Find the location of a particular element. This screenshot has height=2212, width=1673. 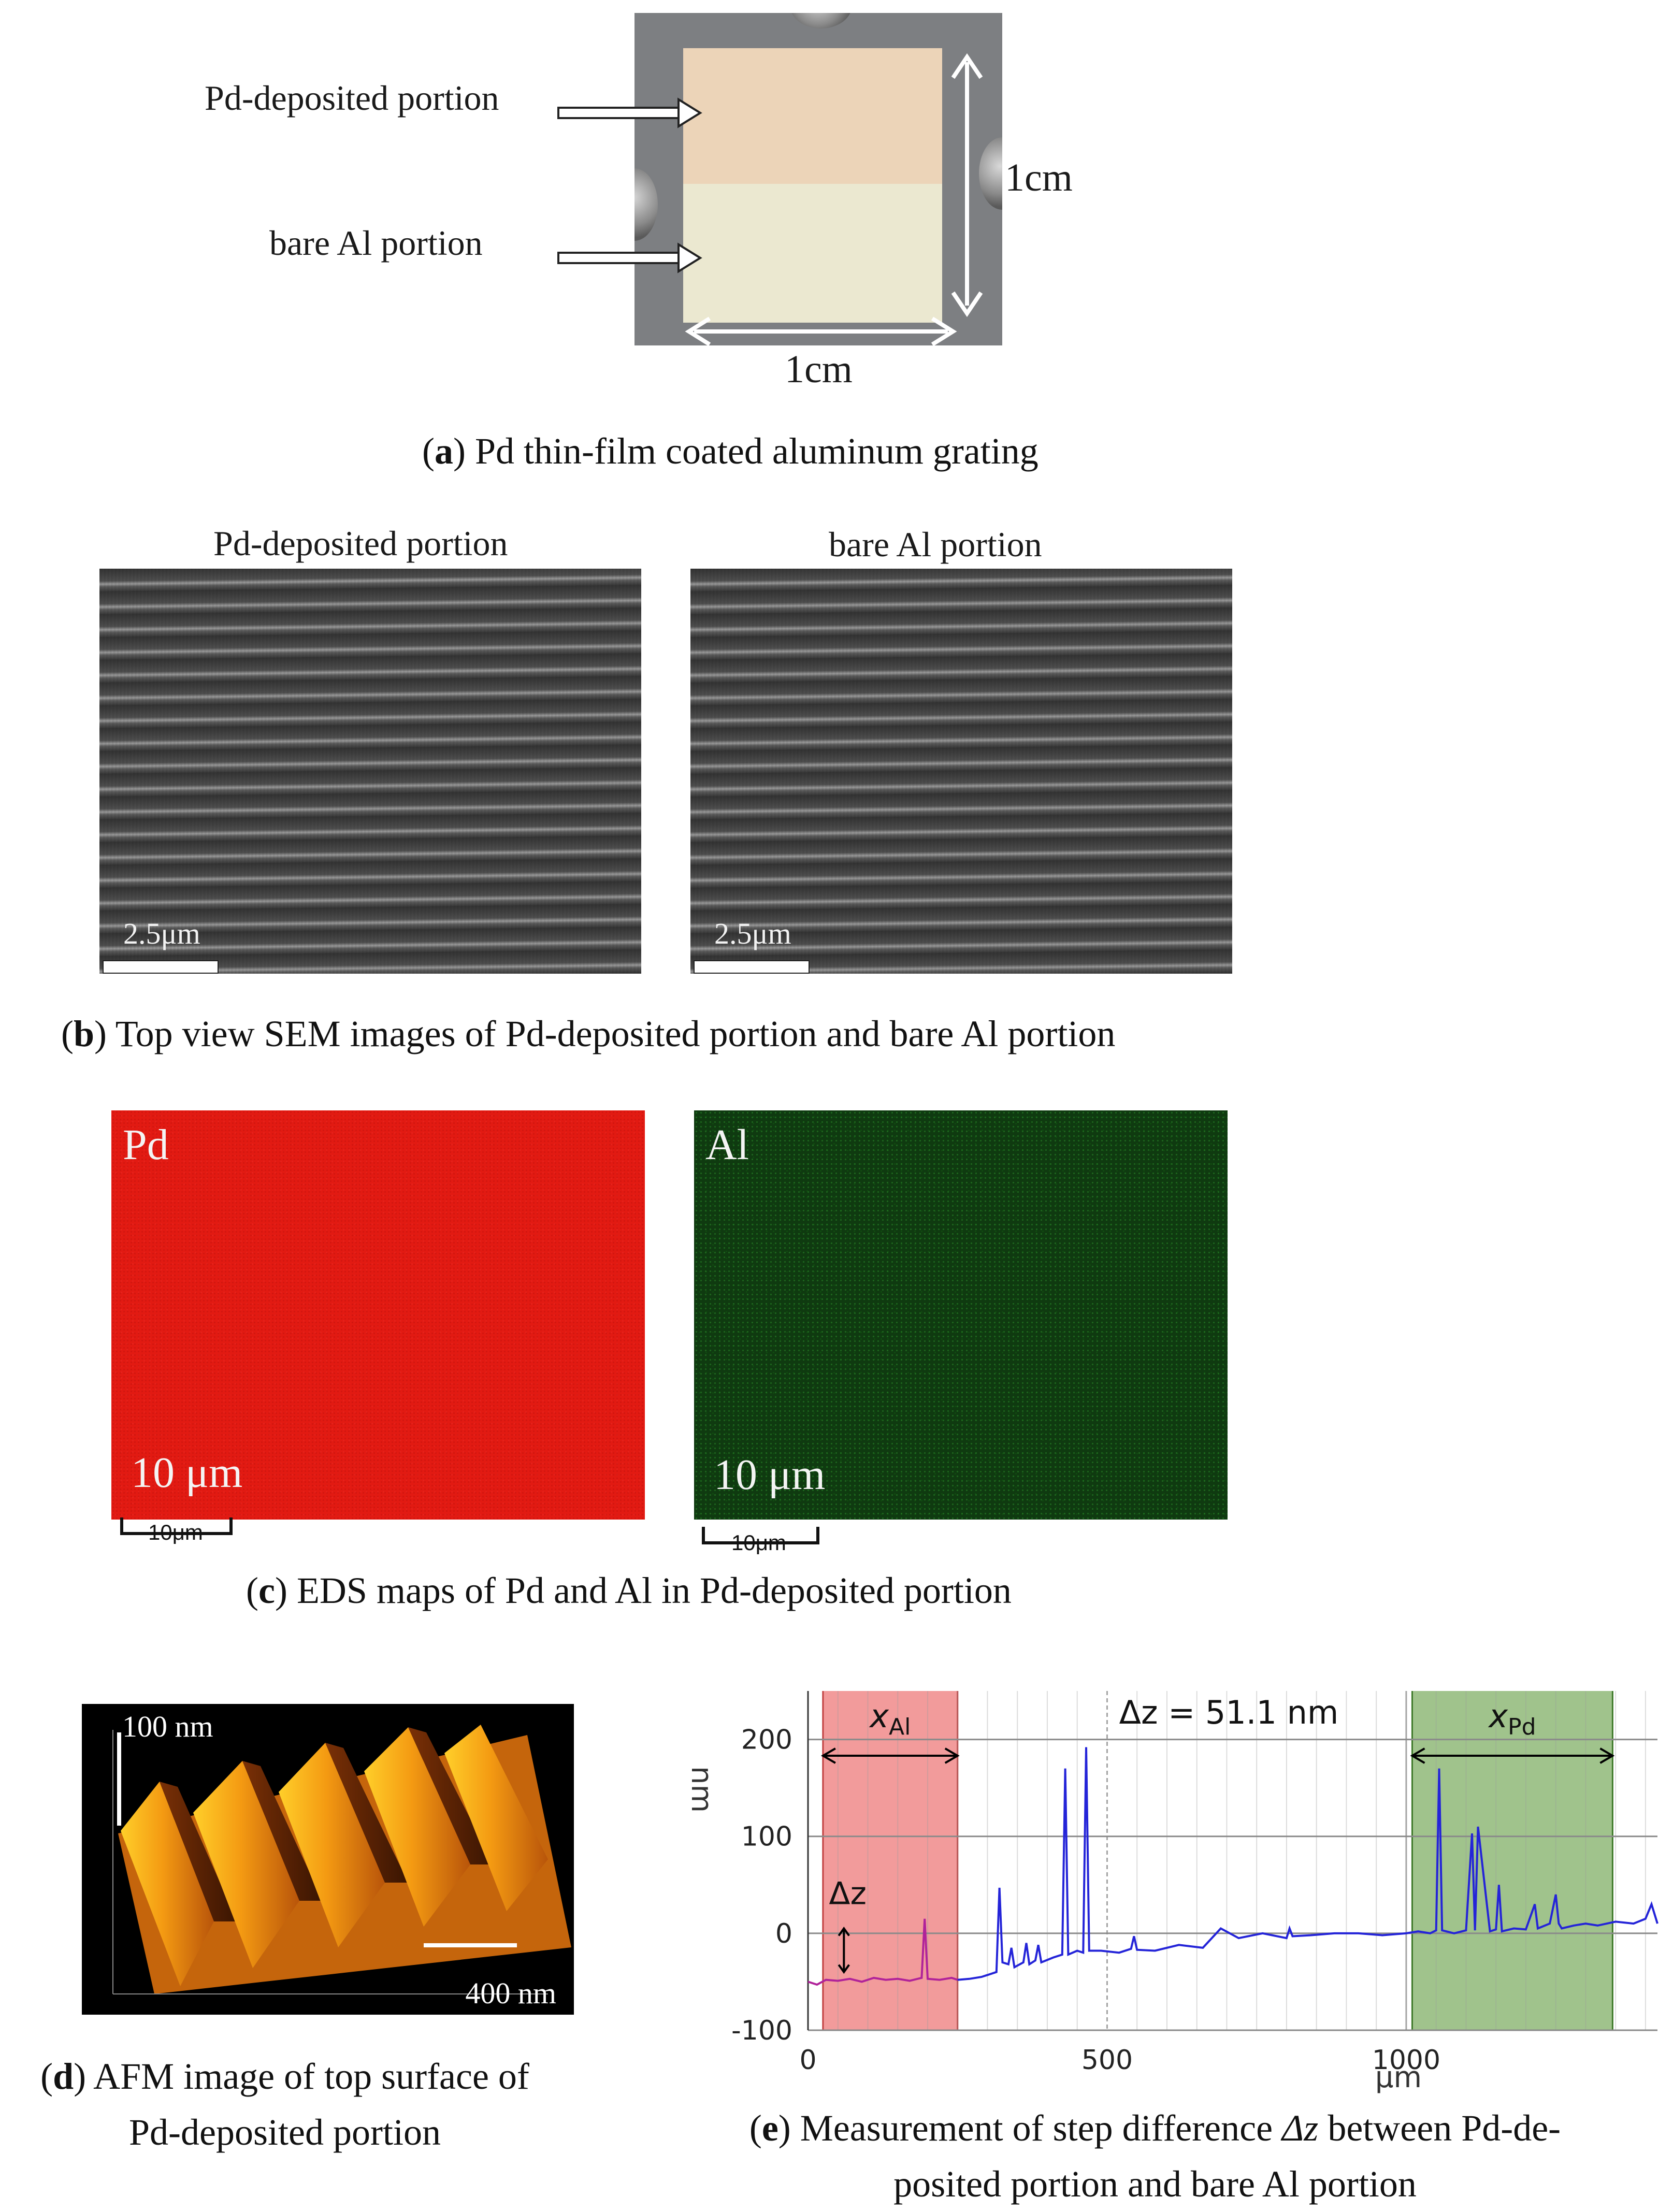

x-tick-label: 500 is located at coordinates (1107, 2060).